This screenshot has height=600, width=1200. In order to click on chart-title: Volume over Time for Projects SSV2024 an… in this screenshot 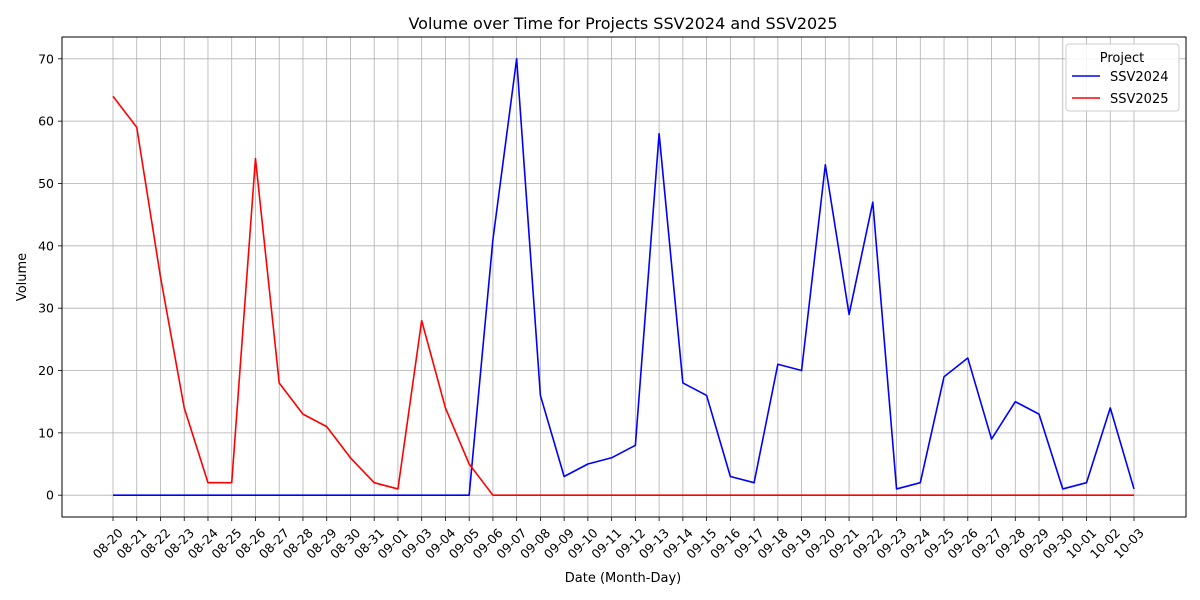, I will do `click(622, 23)`.